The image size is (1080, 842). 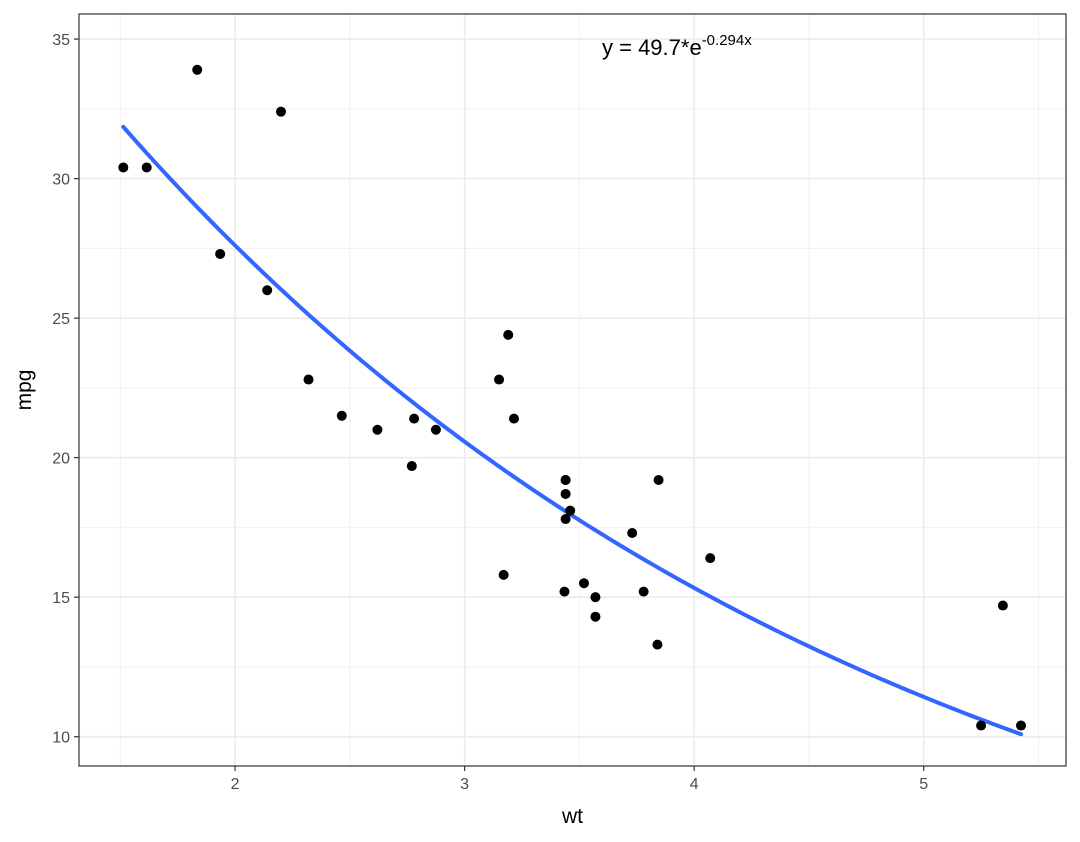 What do you see at coordinates (464, 784) in the screenshot?
I see `x-tick-label: 3` at bounding box center [464, 784].